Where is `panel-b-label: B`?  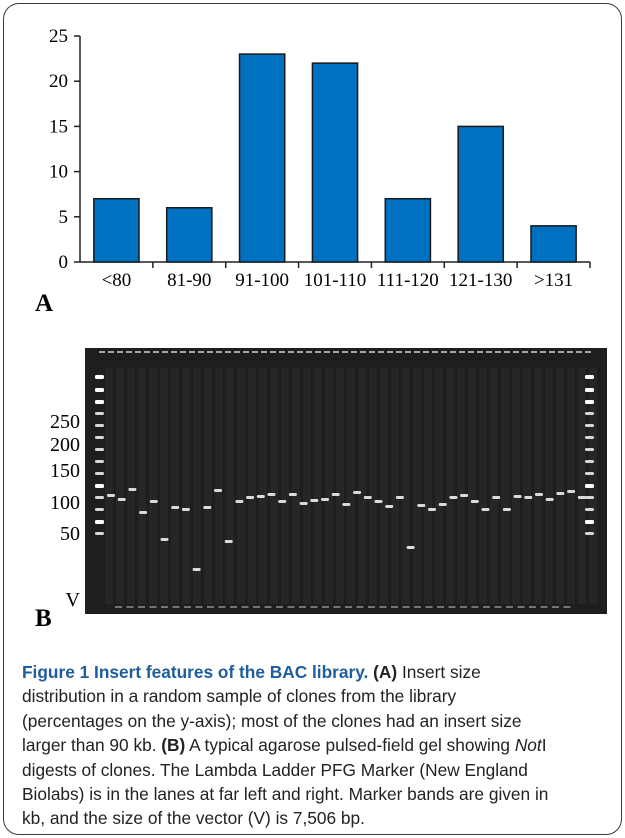 panel-b-label: B is located at coordinates (43, 618).